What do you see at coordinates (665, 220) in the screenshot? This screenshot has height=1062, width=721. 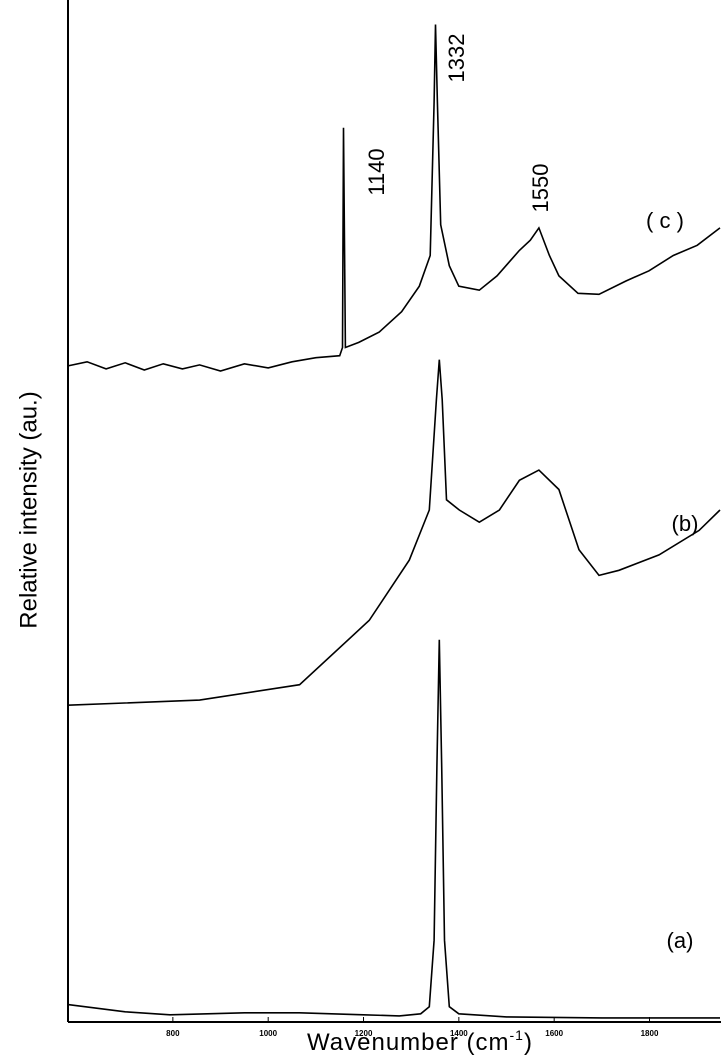 I see `annotation: ( c )` at bounding box center [665, 220].